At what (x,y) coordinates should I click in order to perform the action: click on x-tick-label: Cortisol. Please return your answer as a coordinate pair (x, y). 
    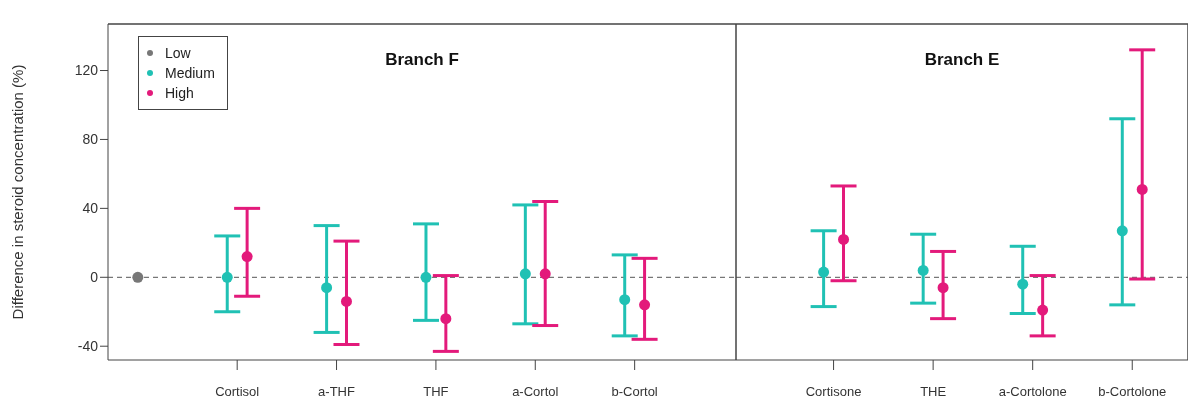
    Looking at the image, I should click on (237, 391).